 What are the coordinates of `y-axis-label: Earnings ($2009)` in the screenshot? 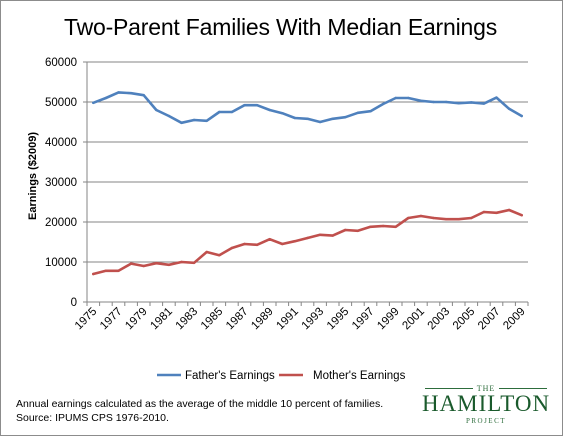 It's located at (33, 176).